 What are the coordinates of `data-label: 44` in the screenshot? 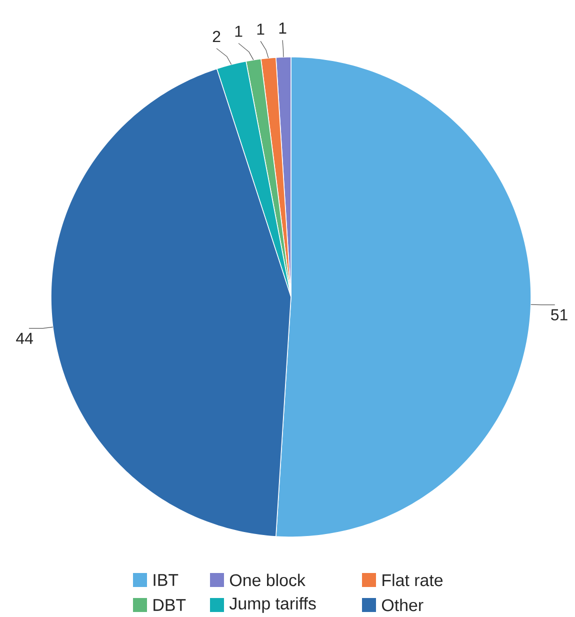 It's located at (24, 338).